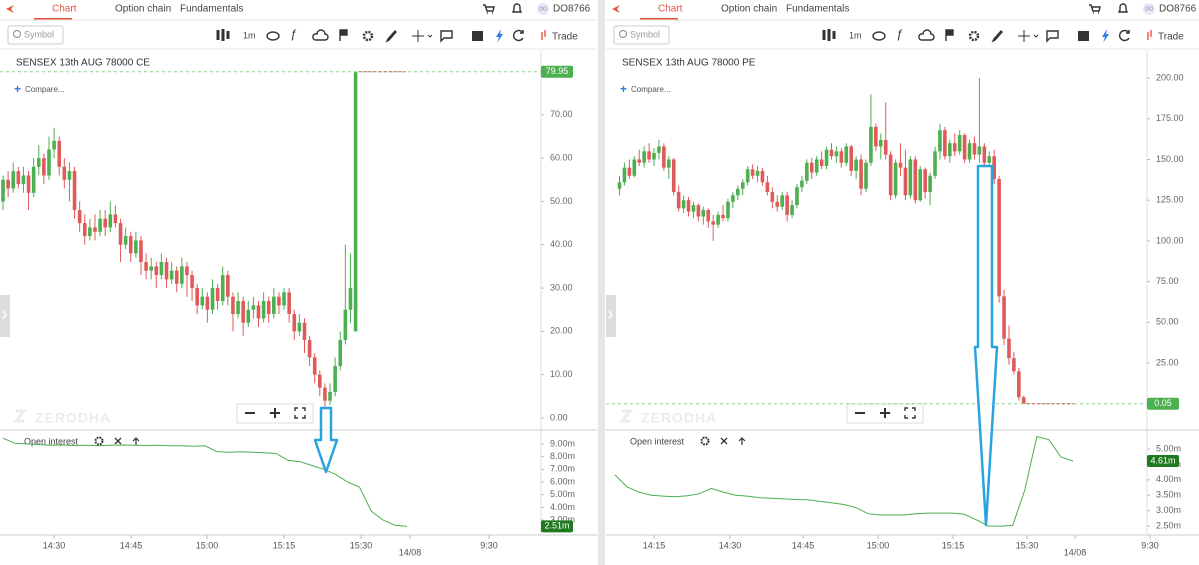  Describe the element at coordinates (73, 418) in the screenshot. I see `watermark: ZERODHA` at that location.